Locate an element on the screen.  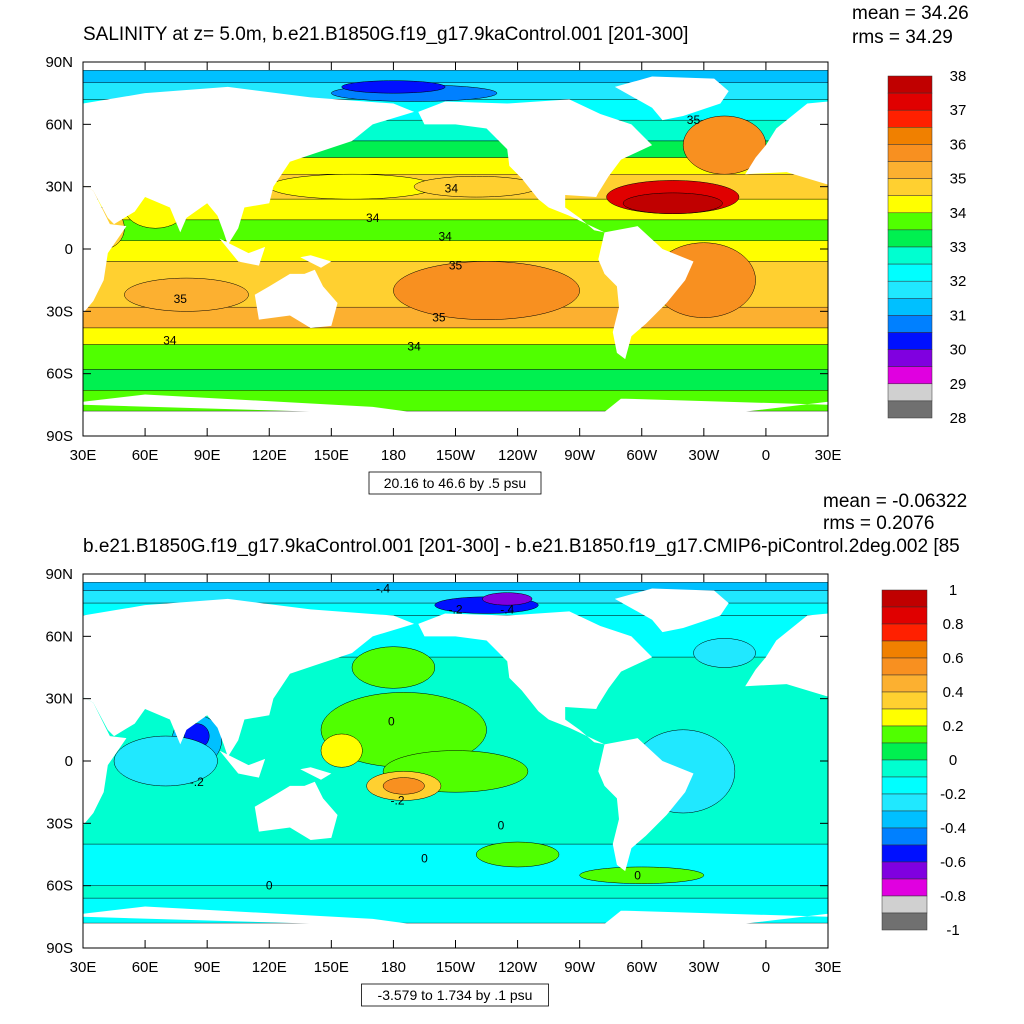
colorbar-label: 34 is located at coordinates (958, 213).